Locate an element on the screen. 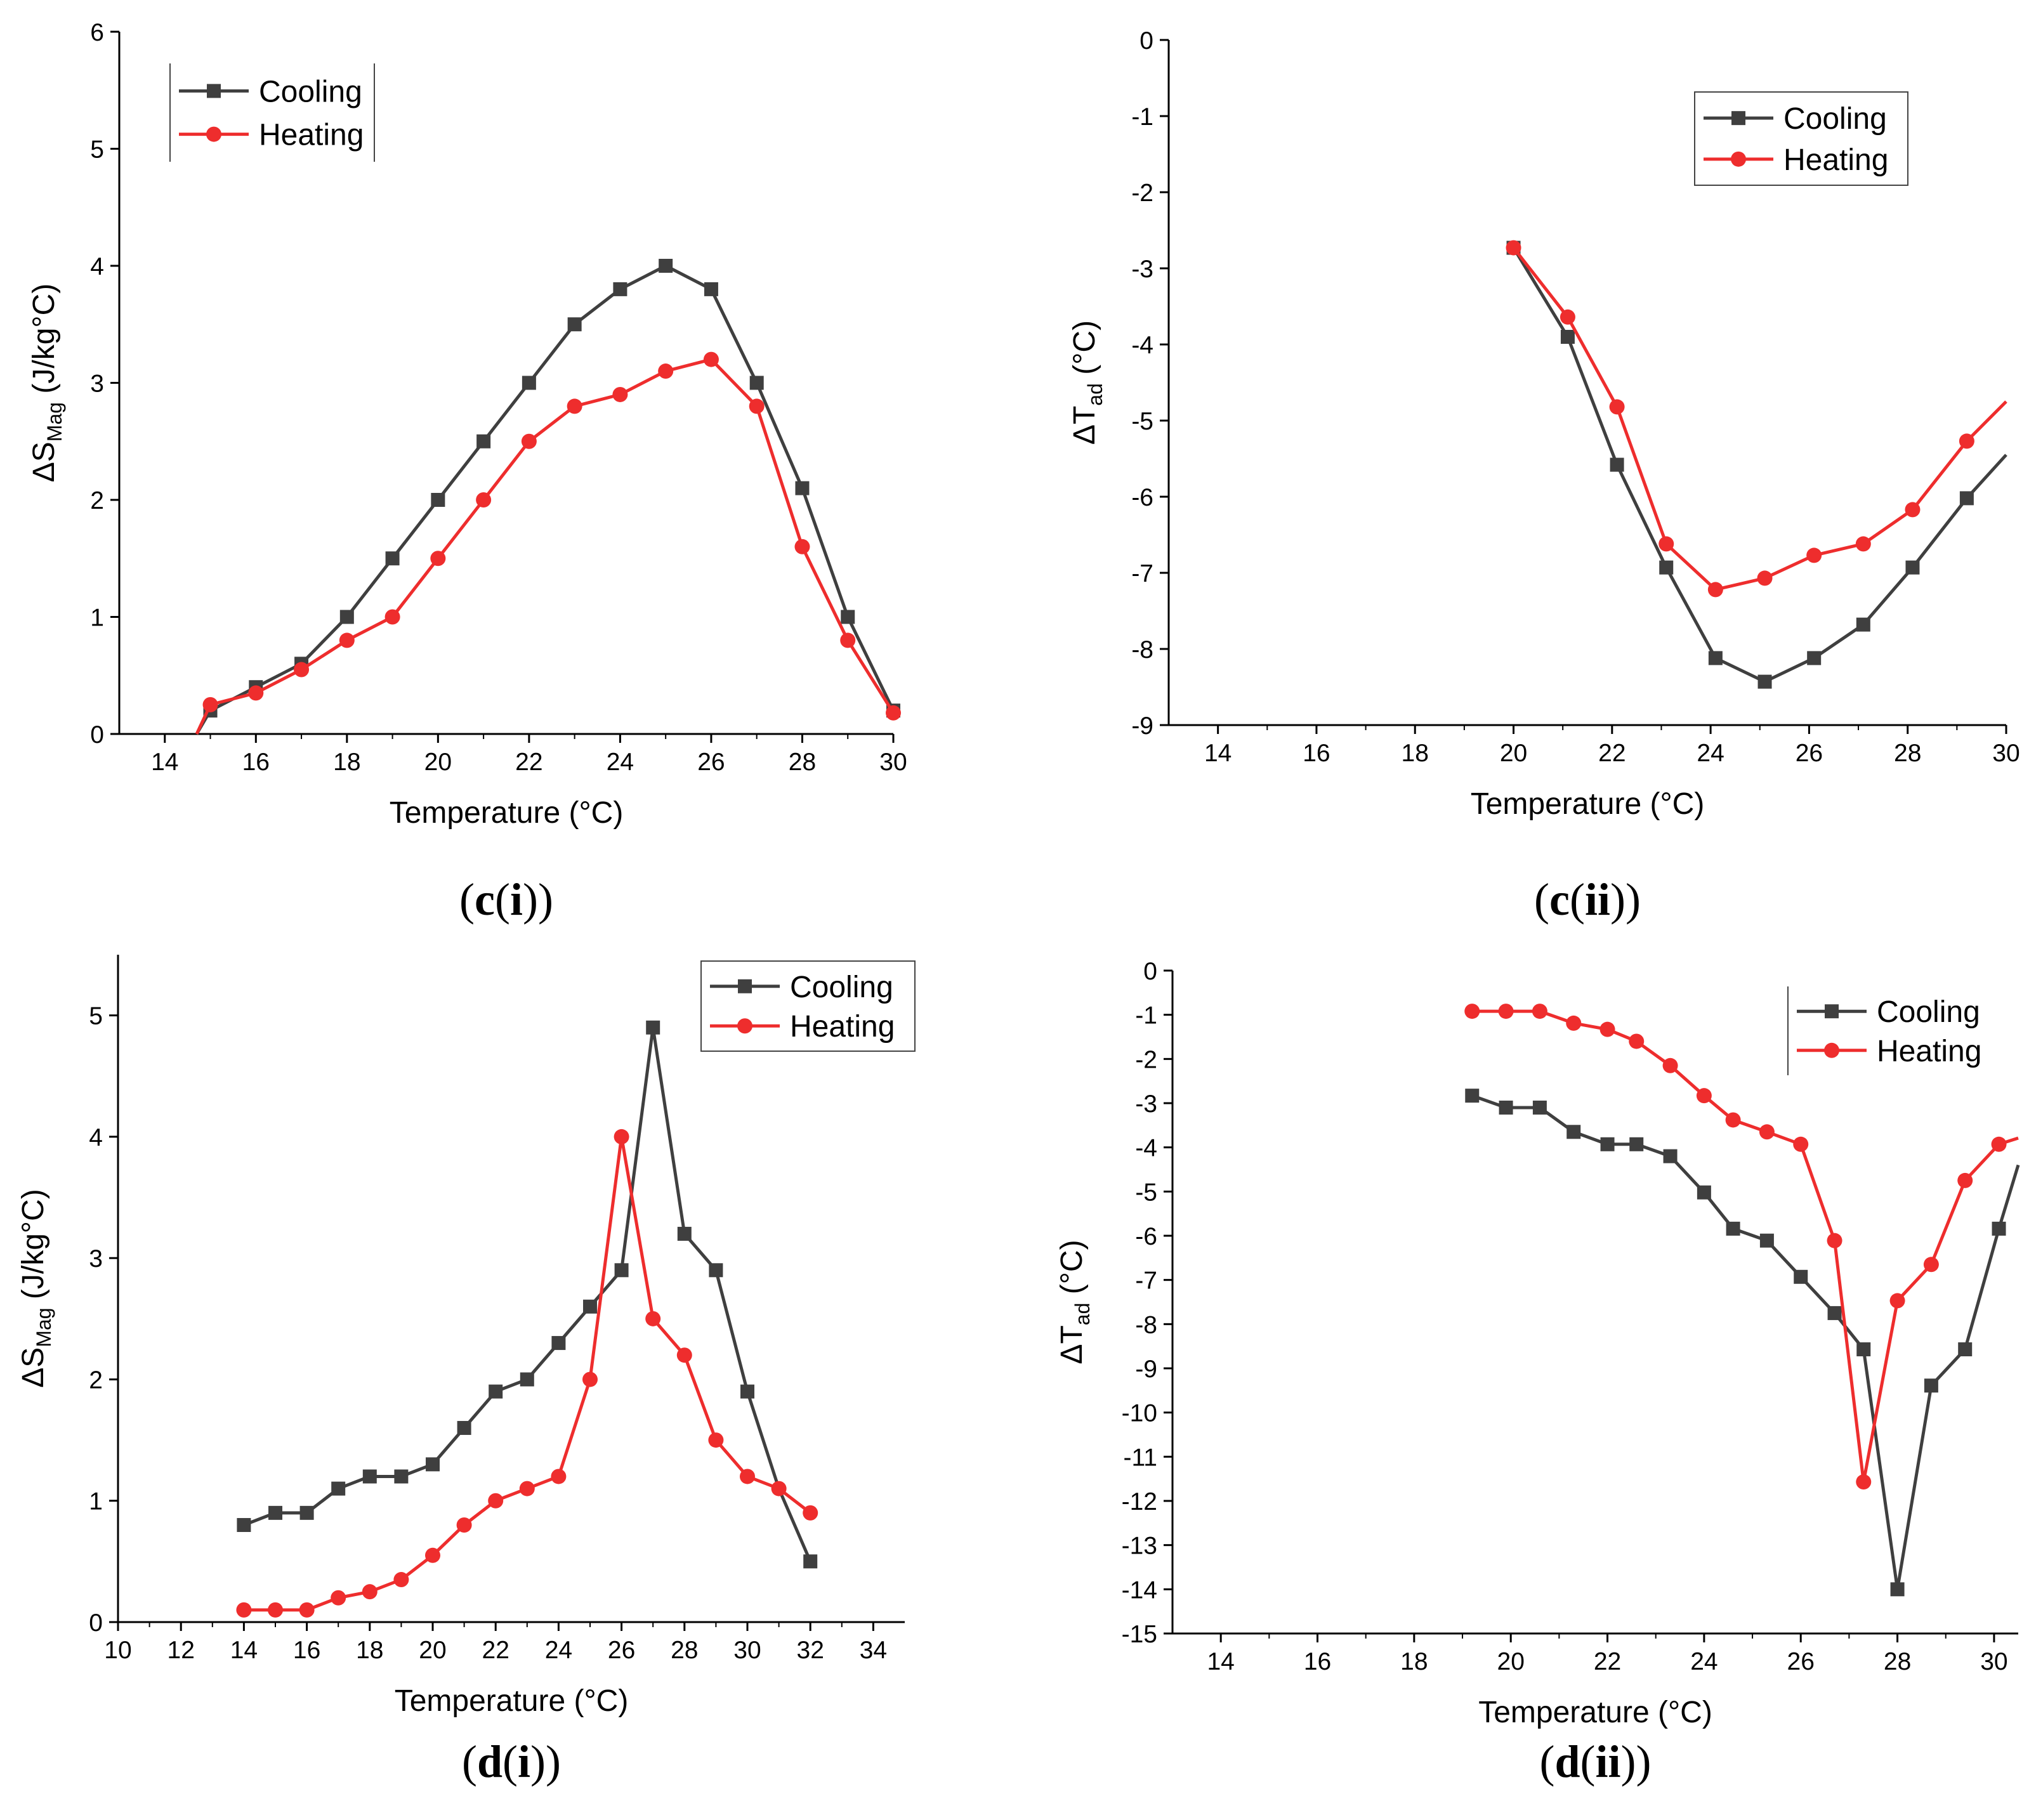 The height and width of the screenshot is (1820, 2036). legend-frame is located at coordinates (808, 1006).